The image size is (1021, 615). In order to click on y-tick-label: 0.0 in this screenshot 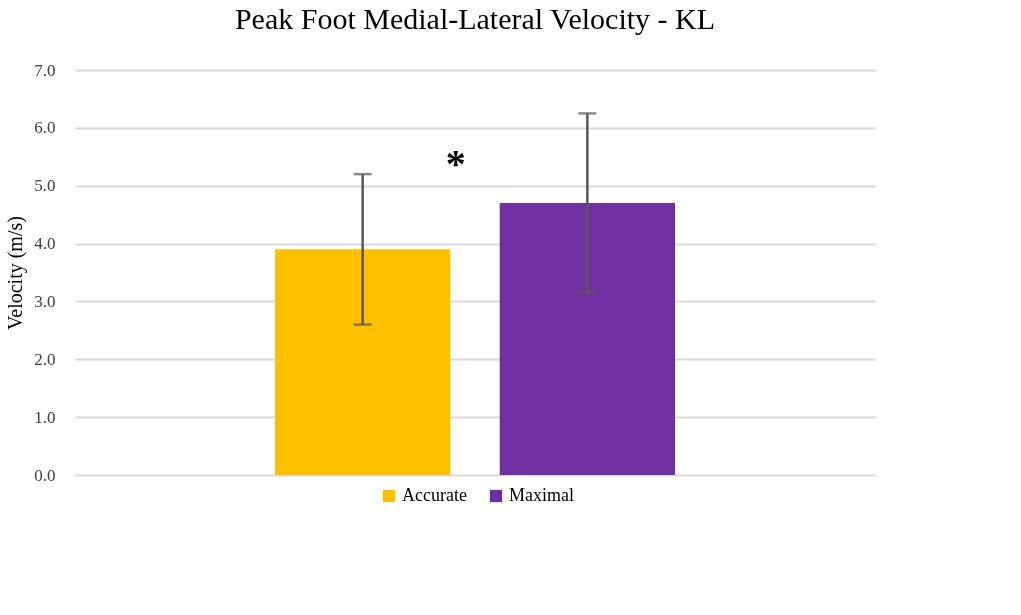, I will do `click(45, 475)`.